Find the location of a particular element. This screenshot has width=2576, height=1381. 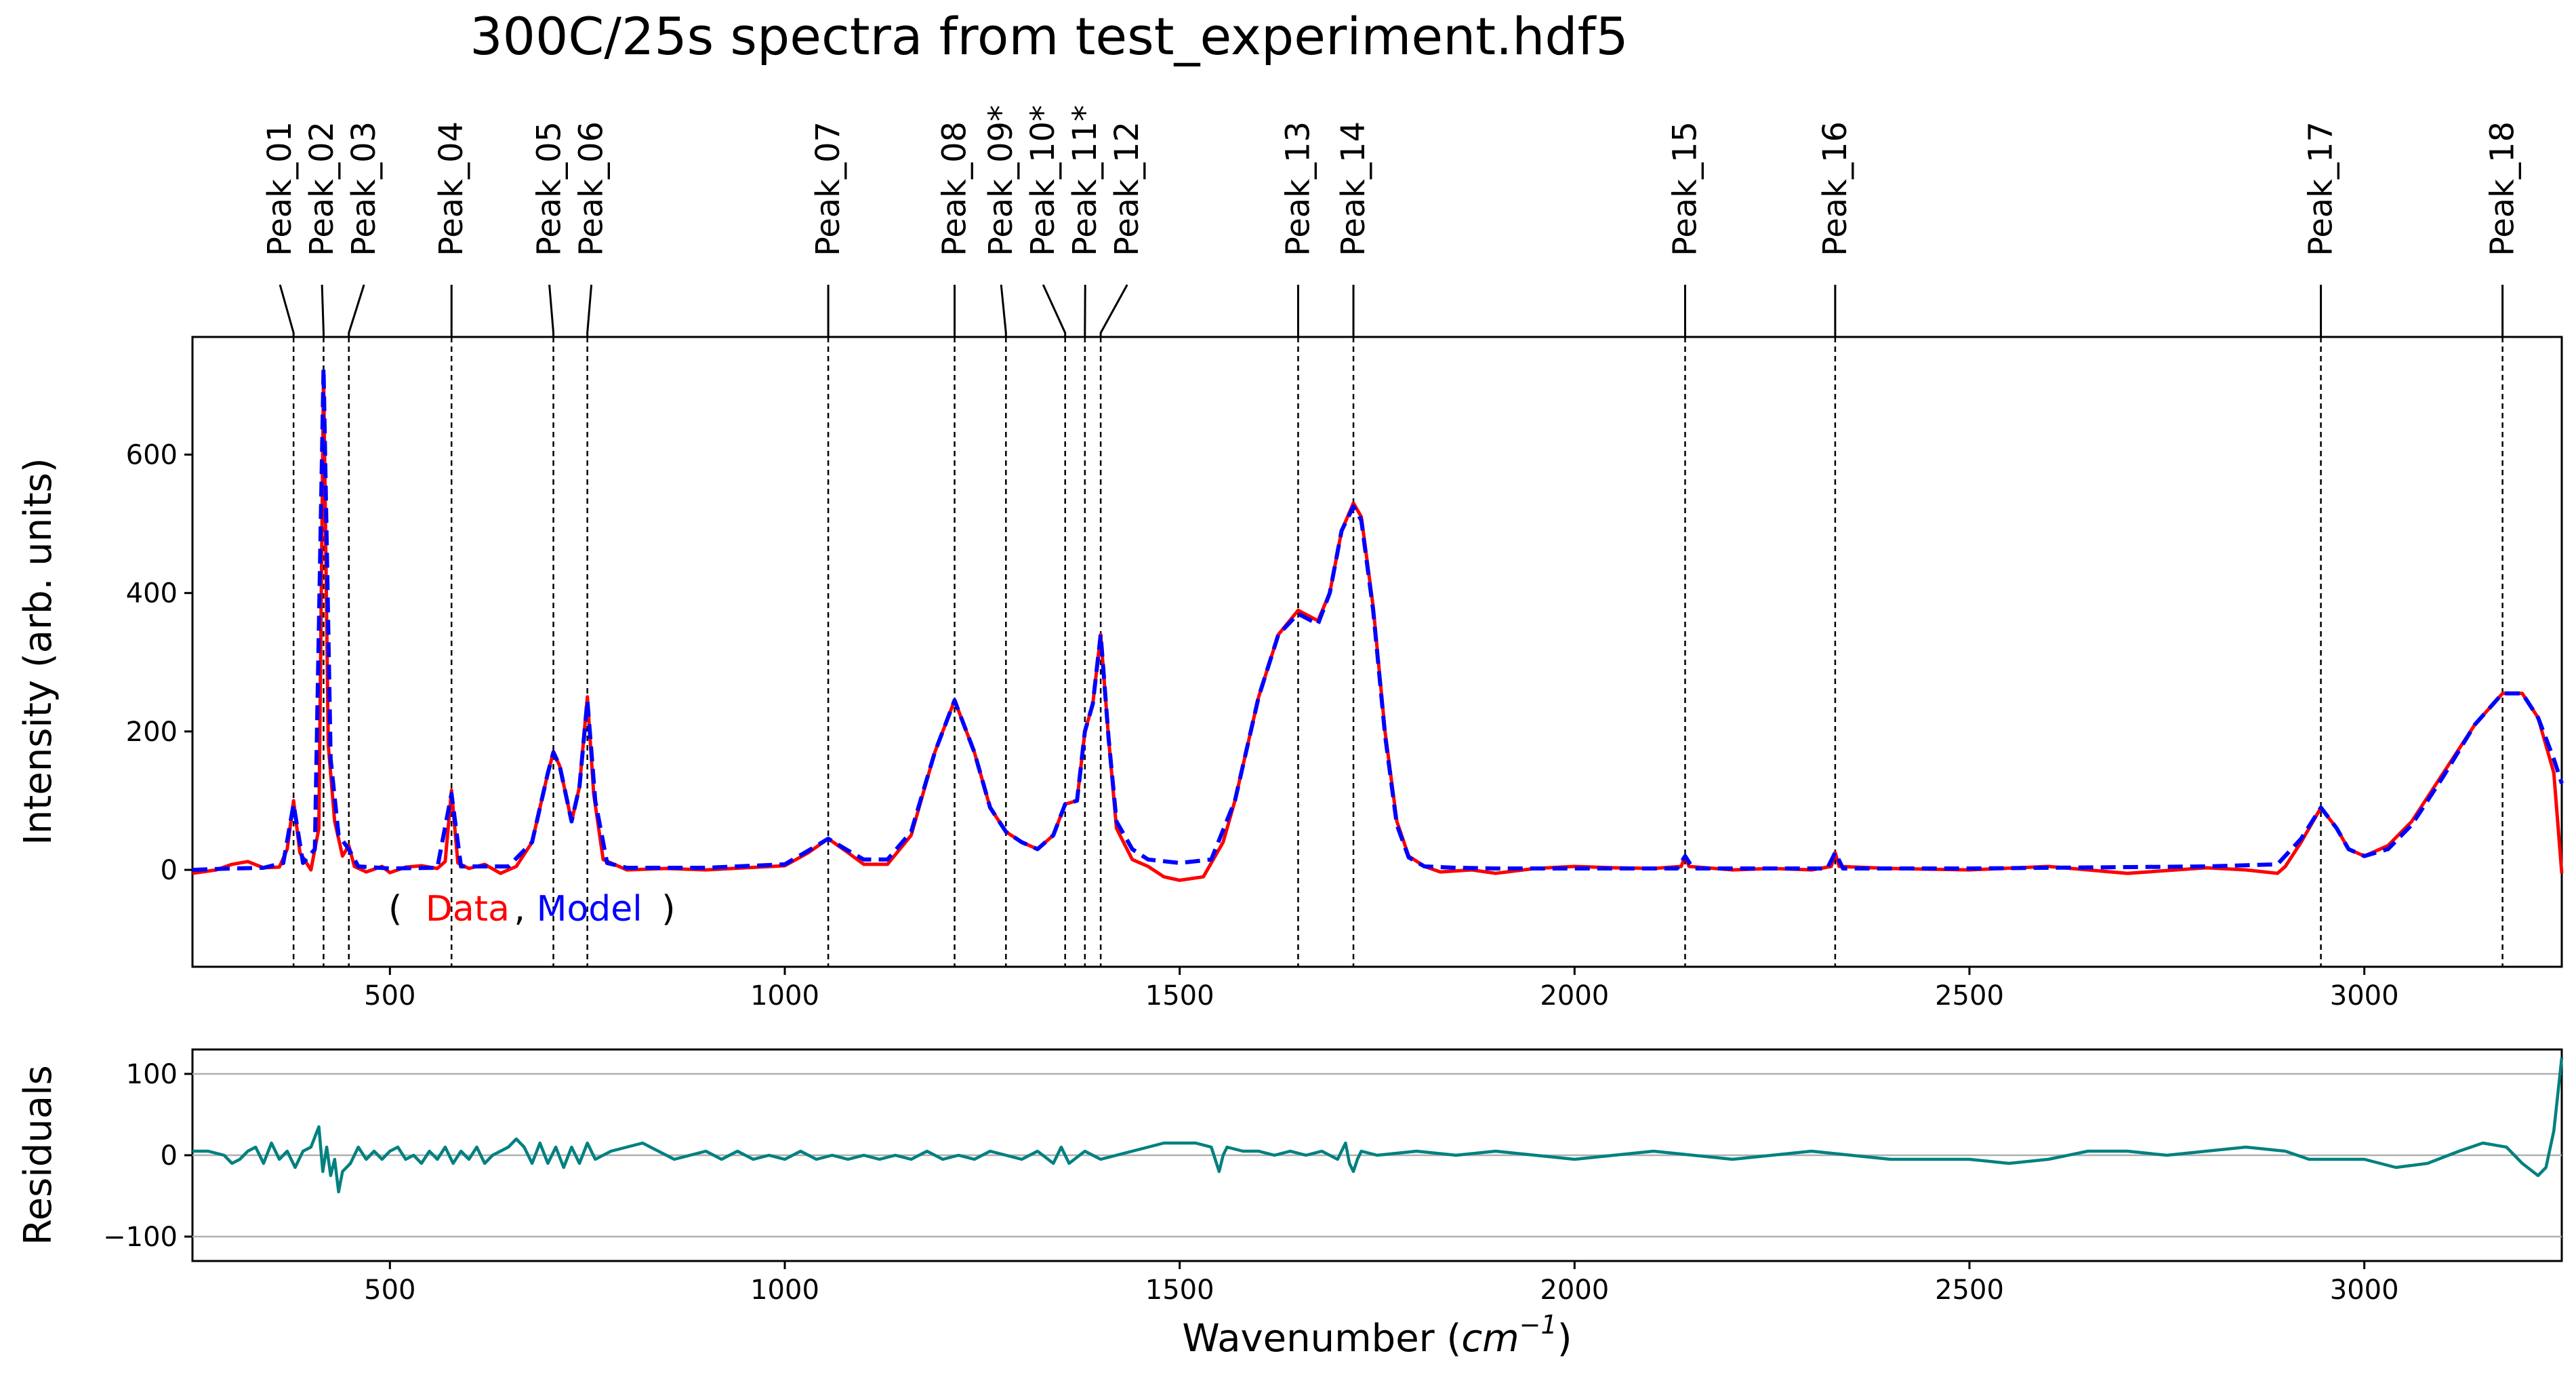

peak-label: Peak_16 is located at coordinates (1835, 189).